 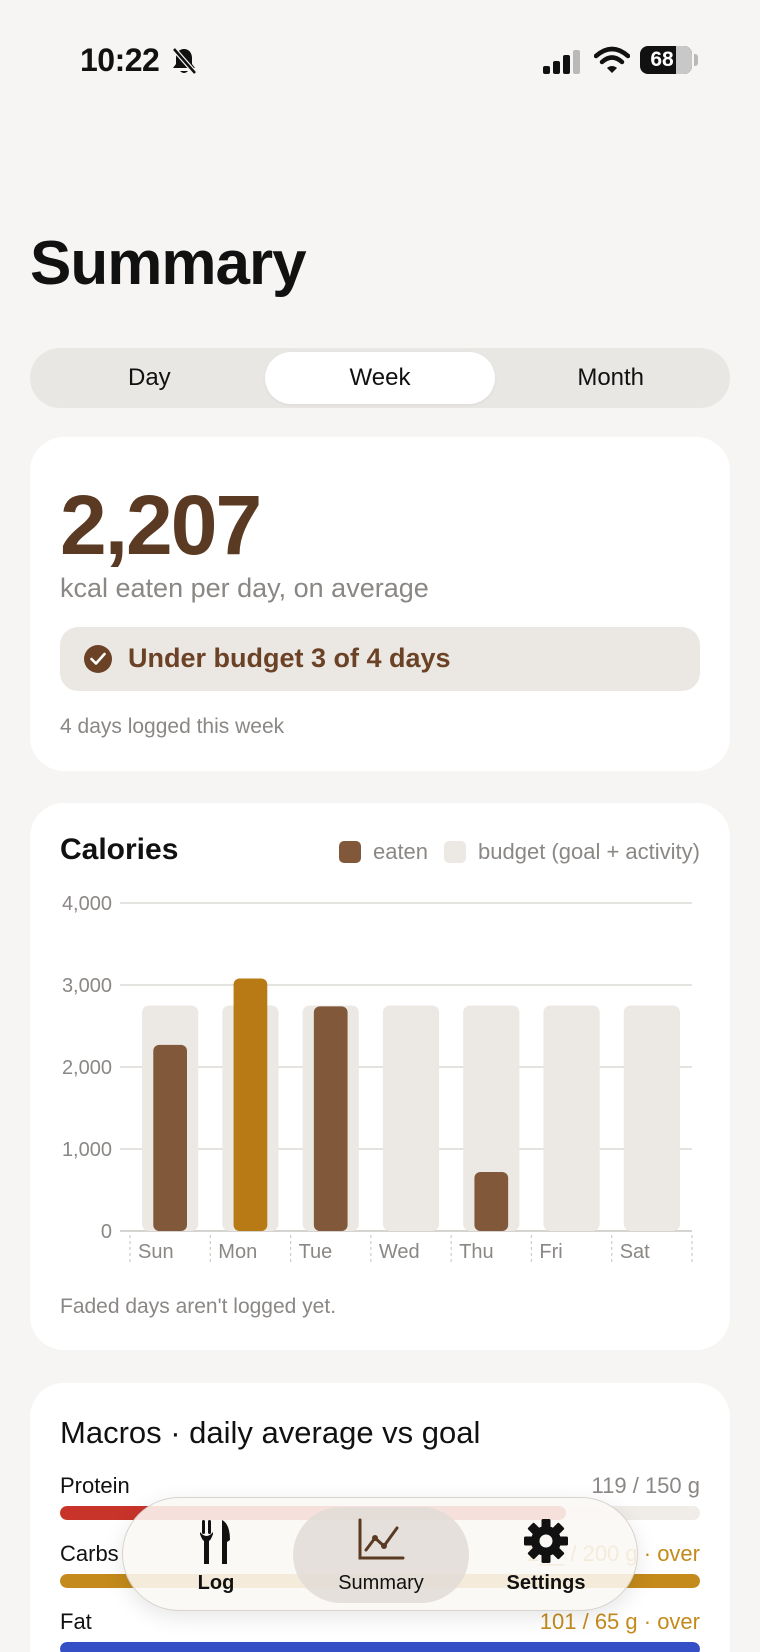 What do you see at coordinates (106, 1232) in the screenshot?
I see `y-tick-label: 0` at bounding box center [106, 1232].